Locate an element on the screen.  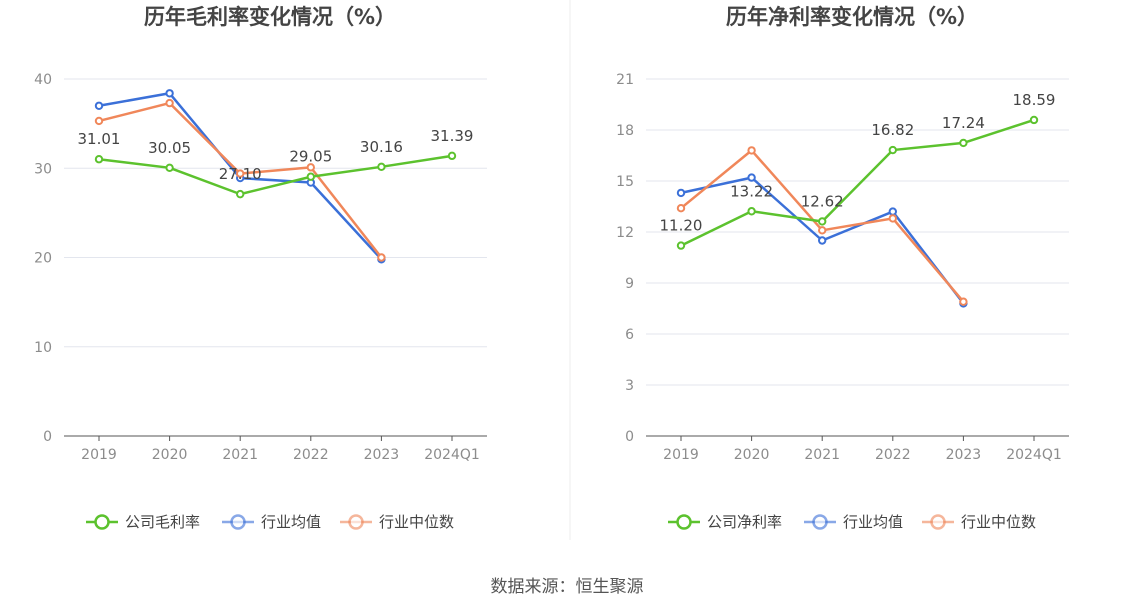
y-tick-label: 12 is located at coordinates (625, 233).